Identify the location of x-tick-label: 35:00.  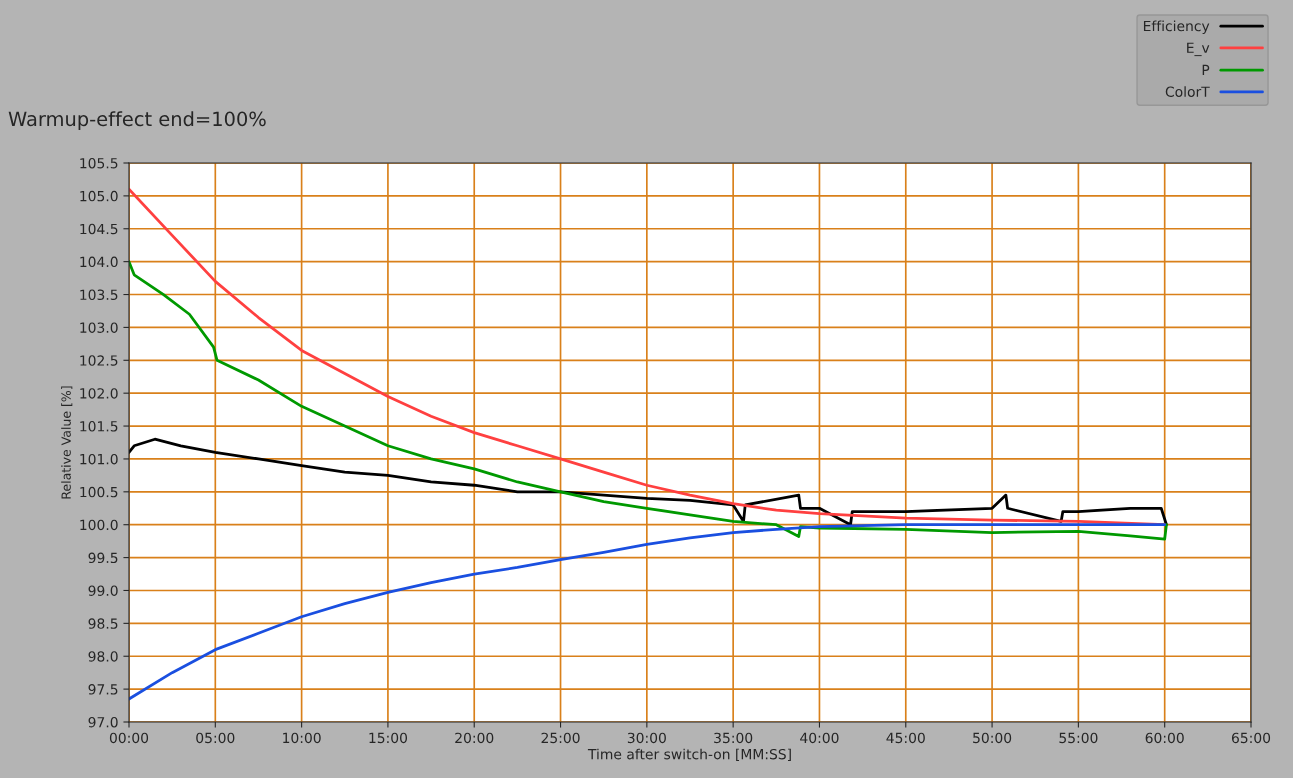
(733, 738).